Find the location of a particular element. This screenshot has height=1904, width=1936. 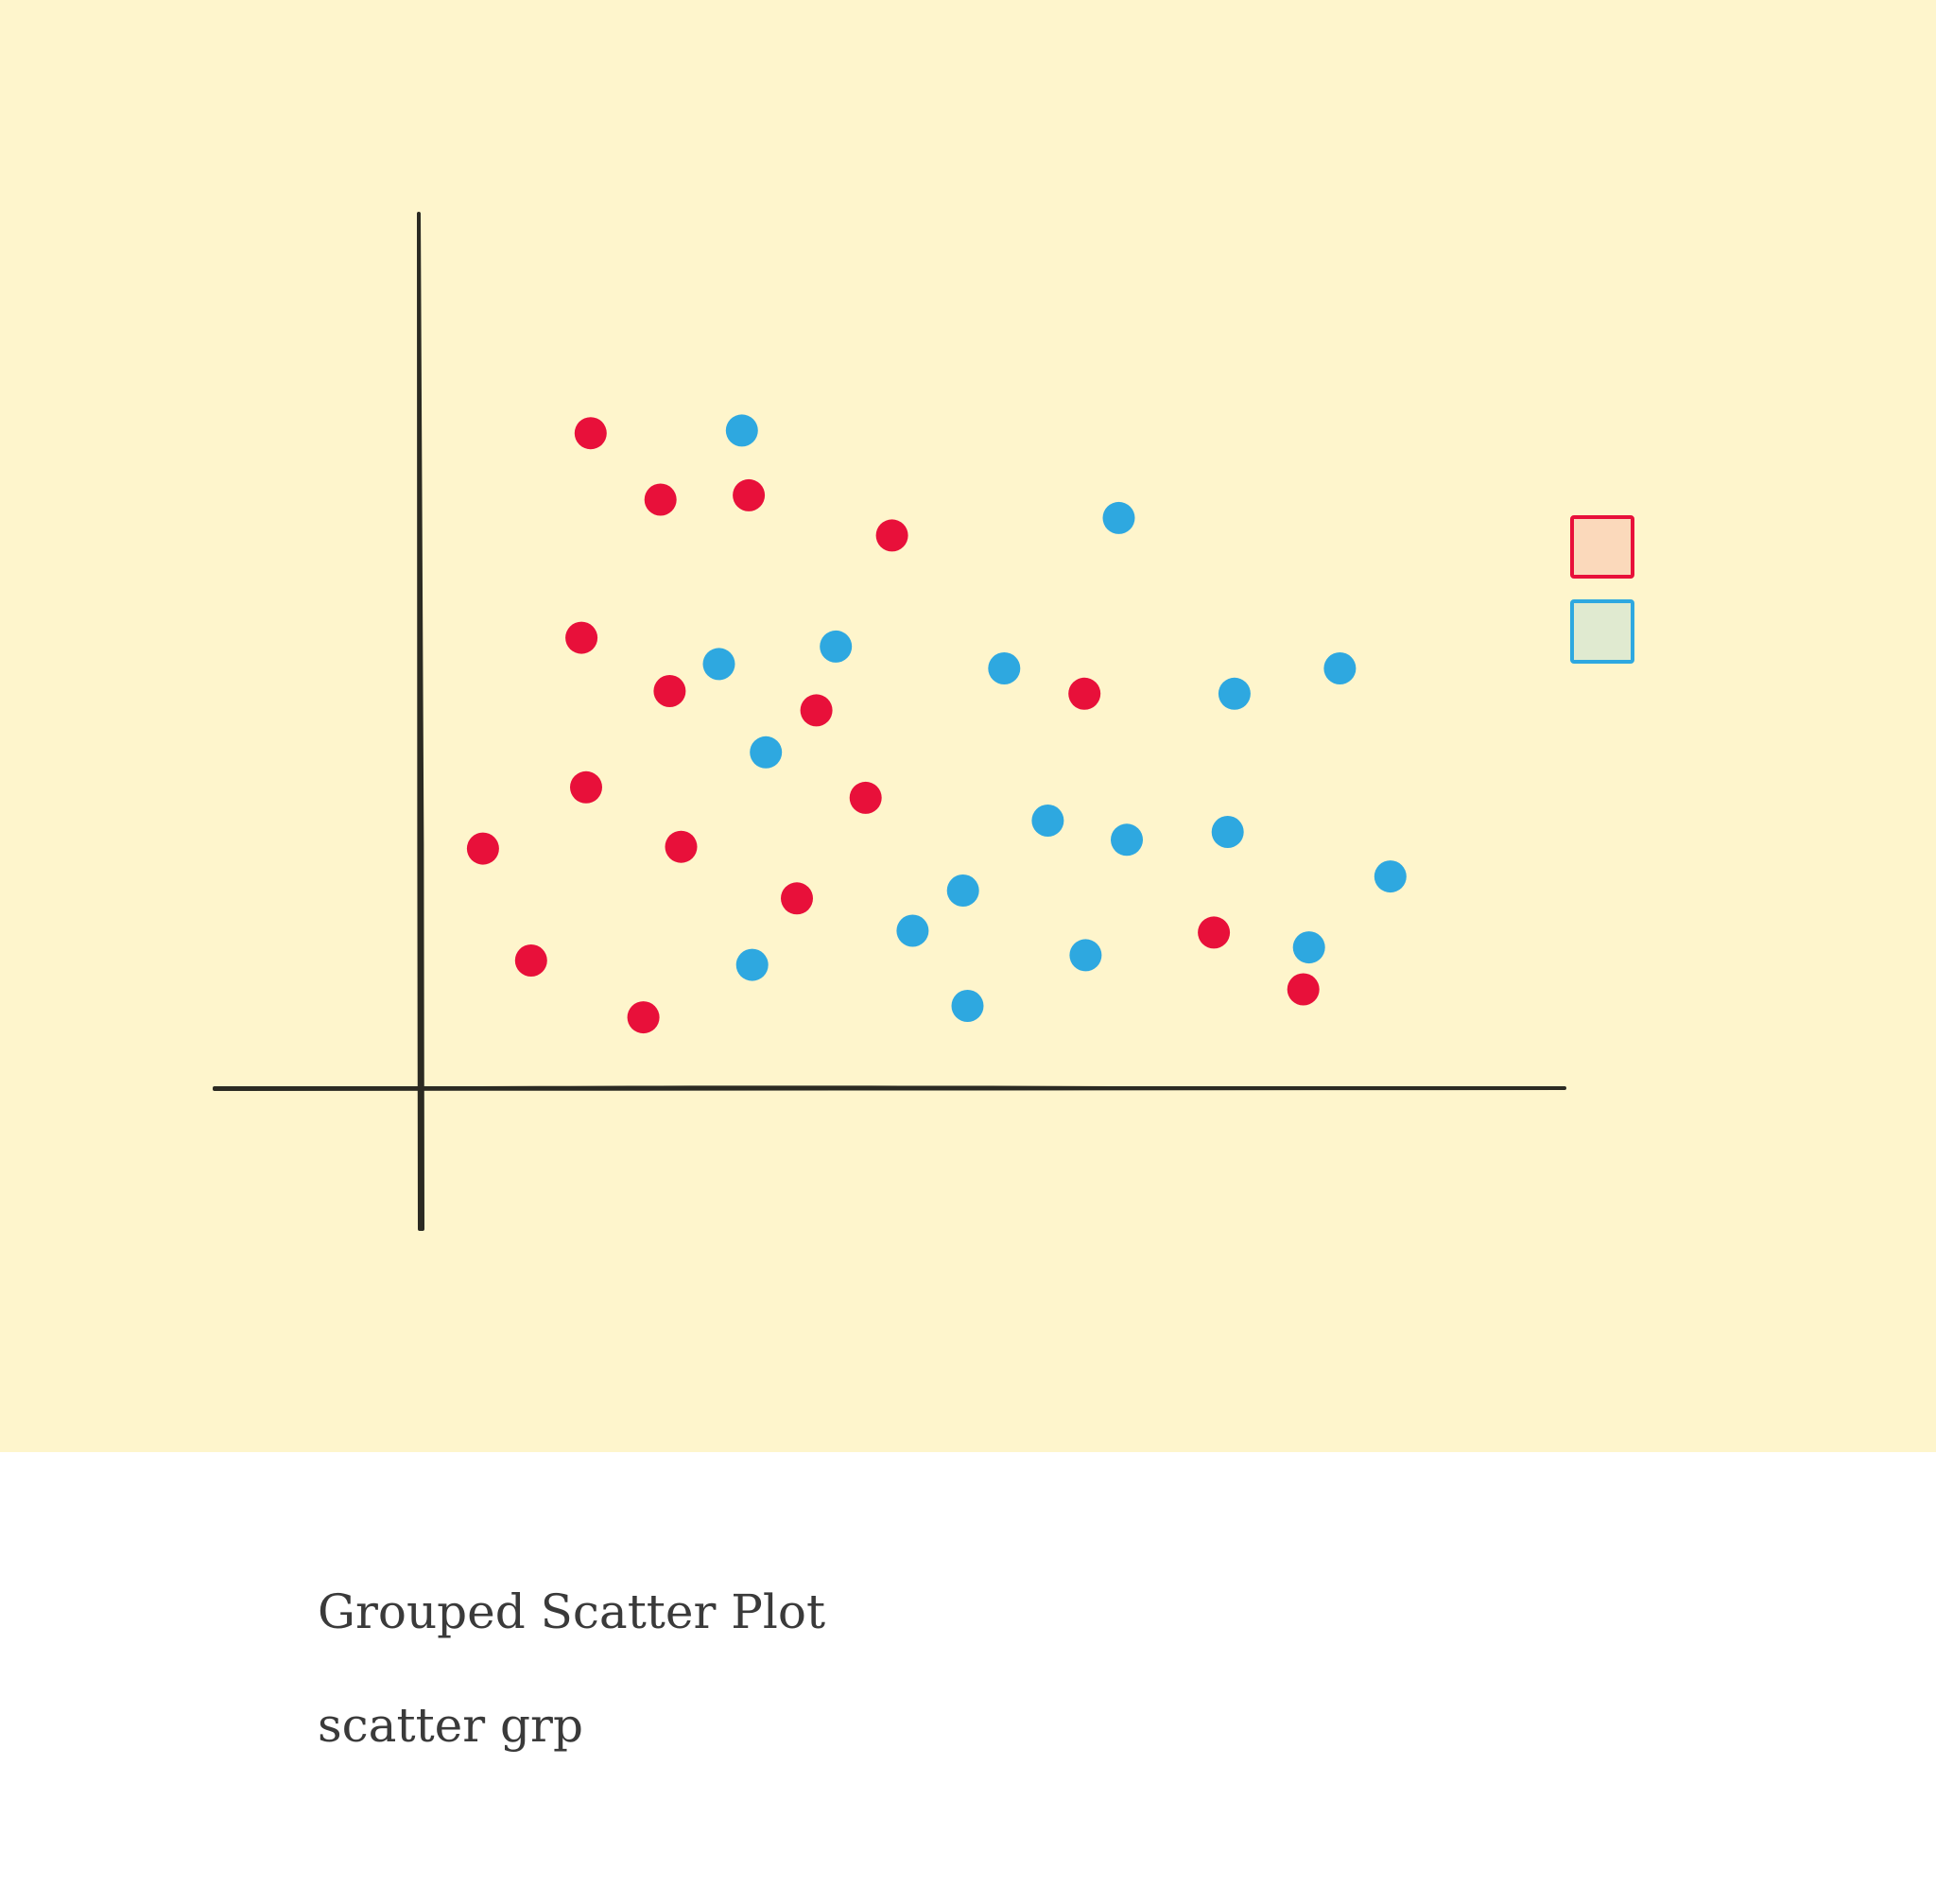

legend is located at coordinates (1602, 589).